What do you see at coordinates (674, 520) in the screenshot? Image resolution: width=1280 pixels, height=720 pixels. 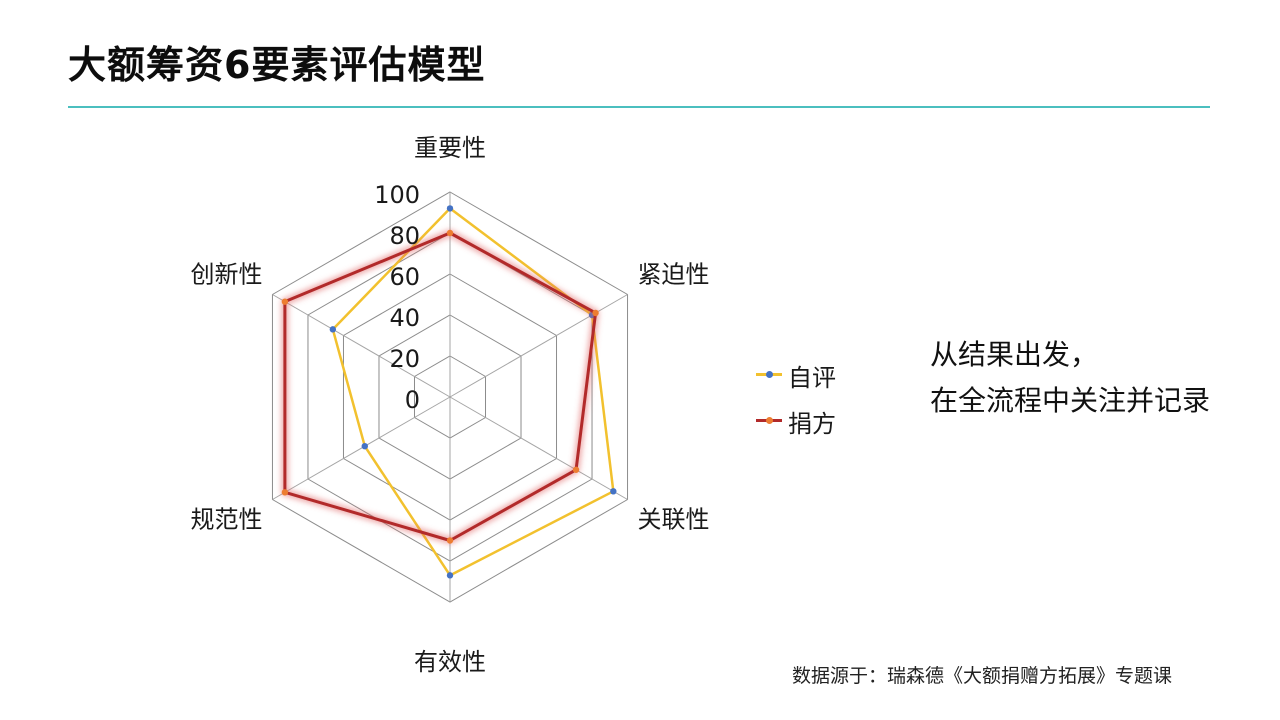 I see `category-label: 关联性` at bounding box center [674, 520].